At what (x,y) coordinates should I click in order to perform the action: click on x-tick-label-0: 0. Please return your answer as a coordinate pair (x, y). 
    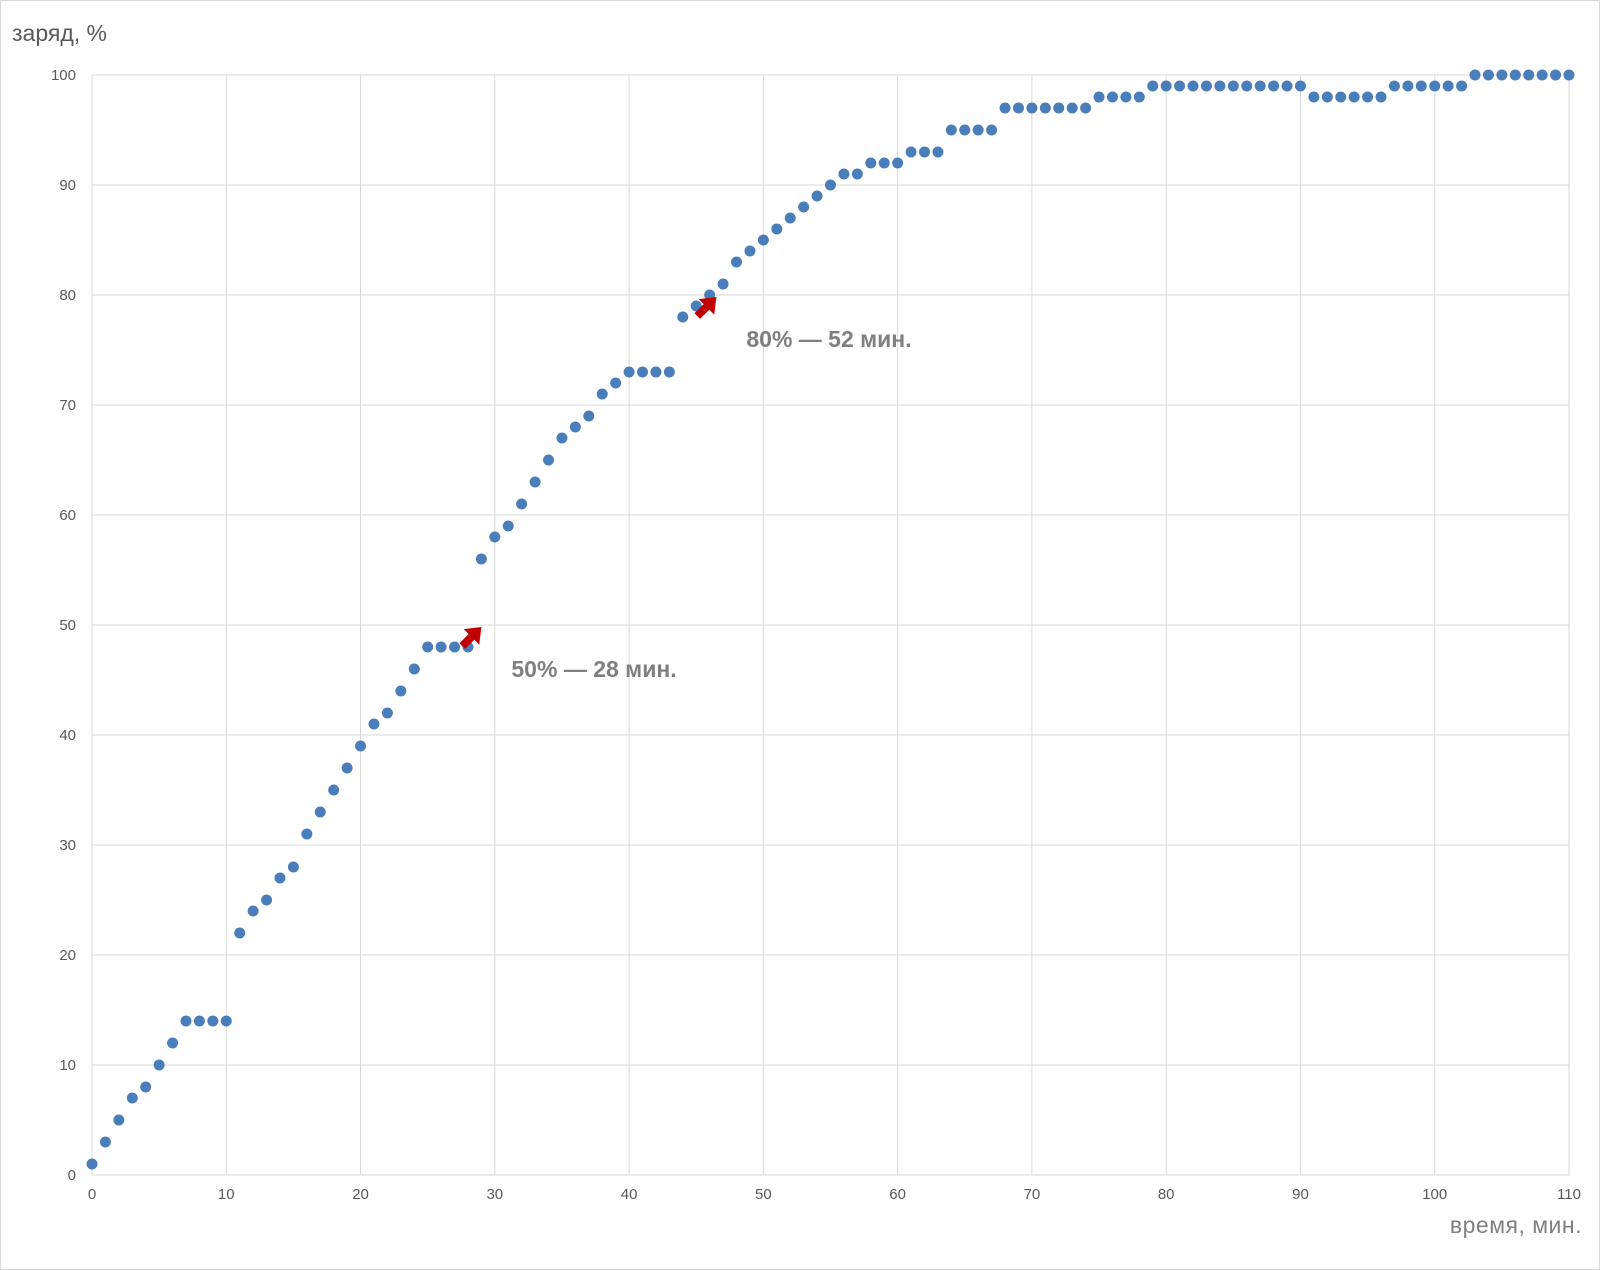
    Looking at the image, I should click on (92, 1194).